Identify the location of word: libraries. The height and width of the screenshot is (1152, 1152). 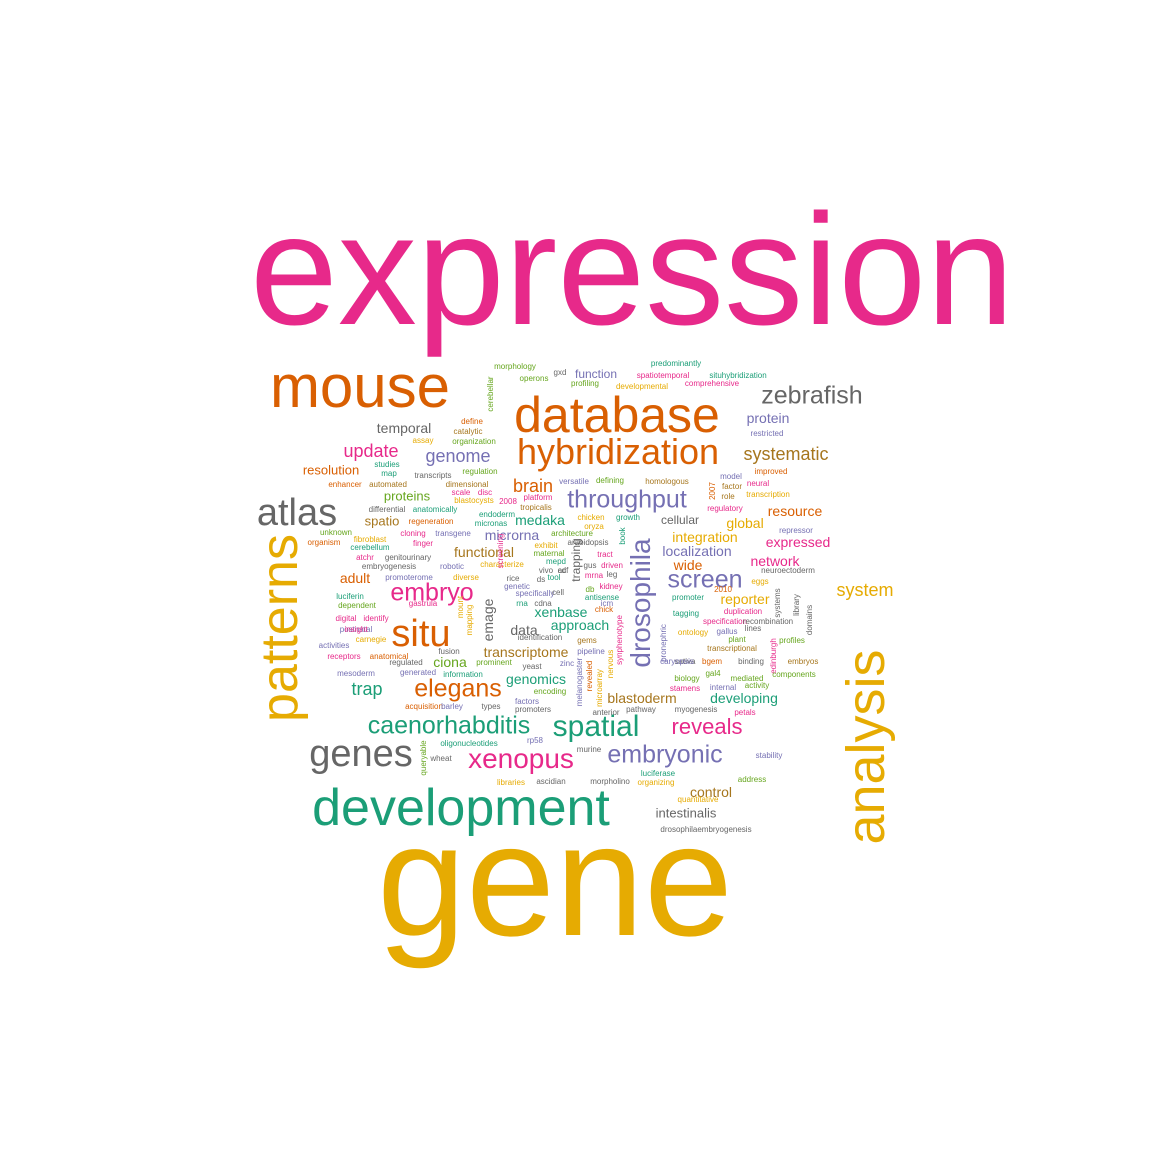
(511, 782).